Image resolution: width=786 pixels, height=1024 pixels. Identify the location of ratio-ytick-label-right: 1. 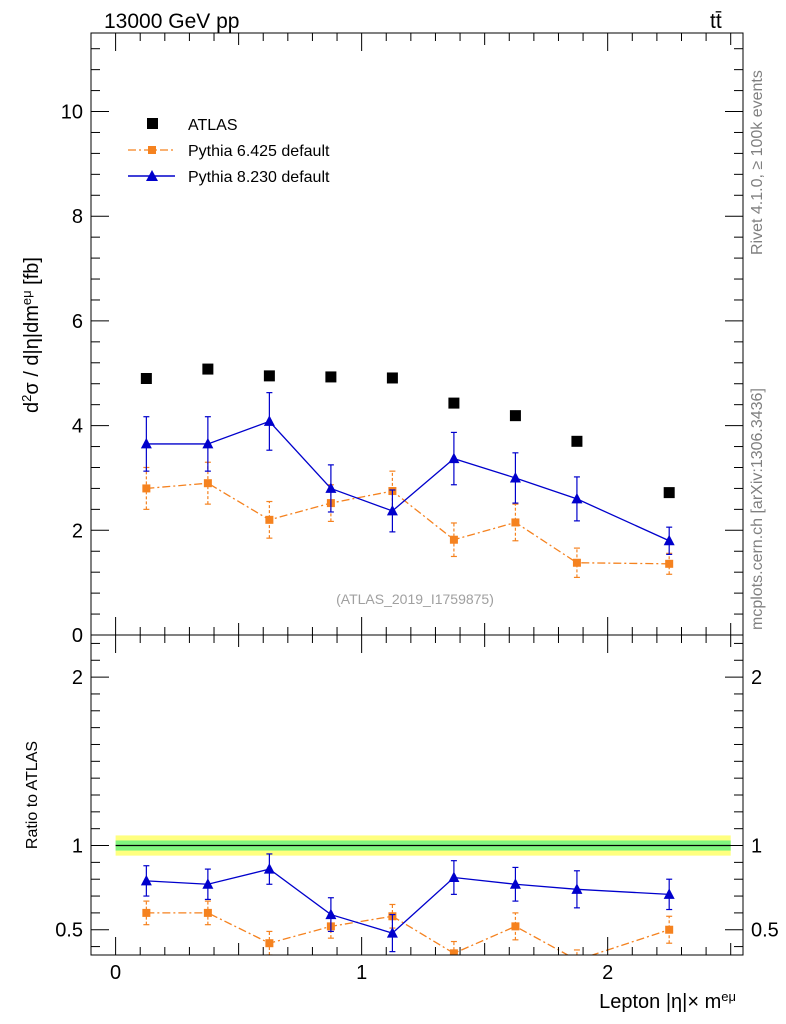
(756, 847).